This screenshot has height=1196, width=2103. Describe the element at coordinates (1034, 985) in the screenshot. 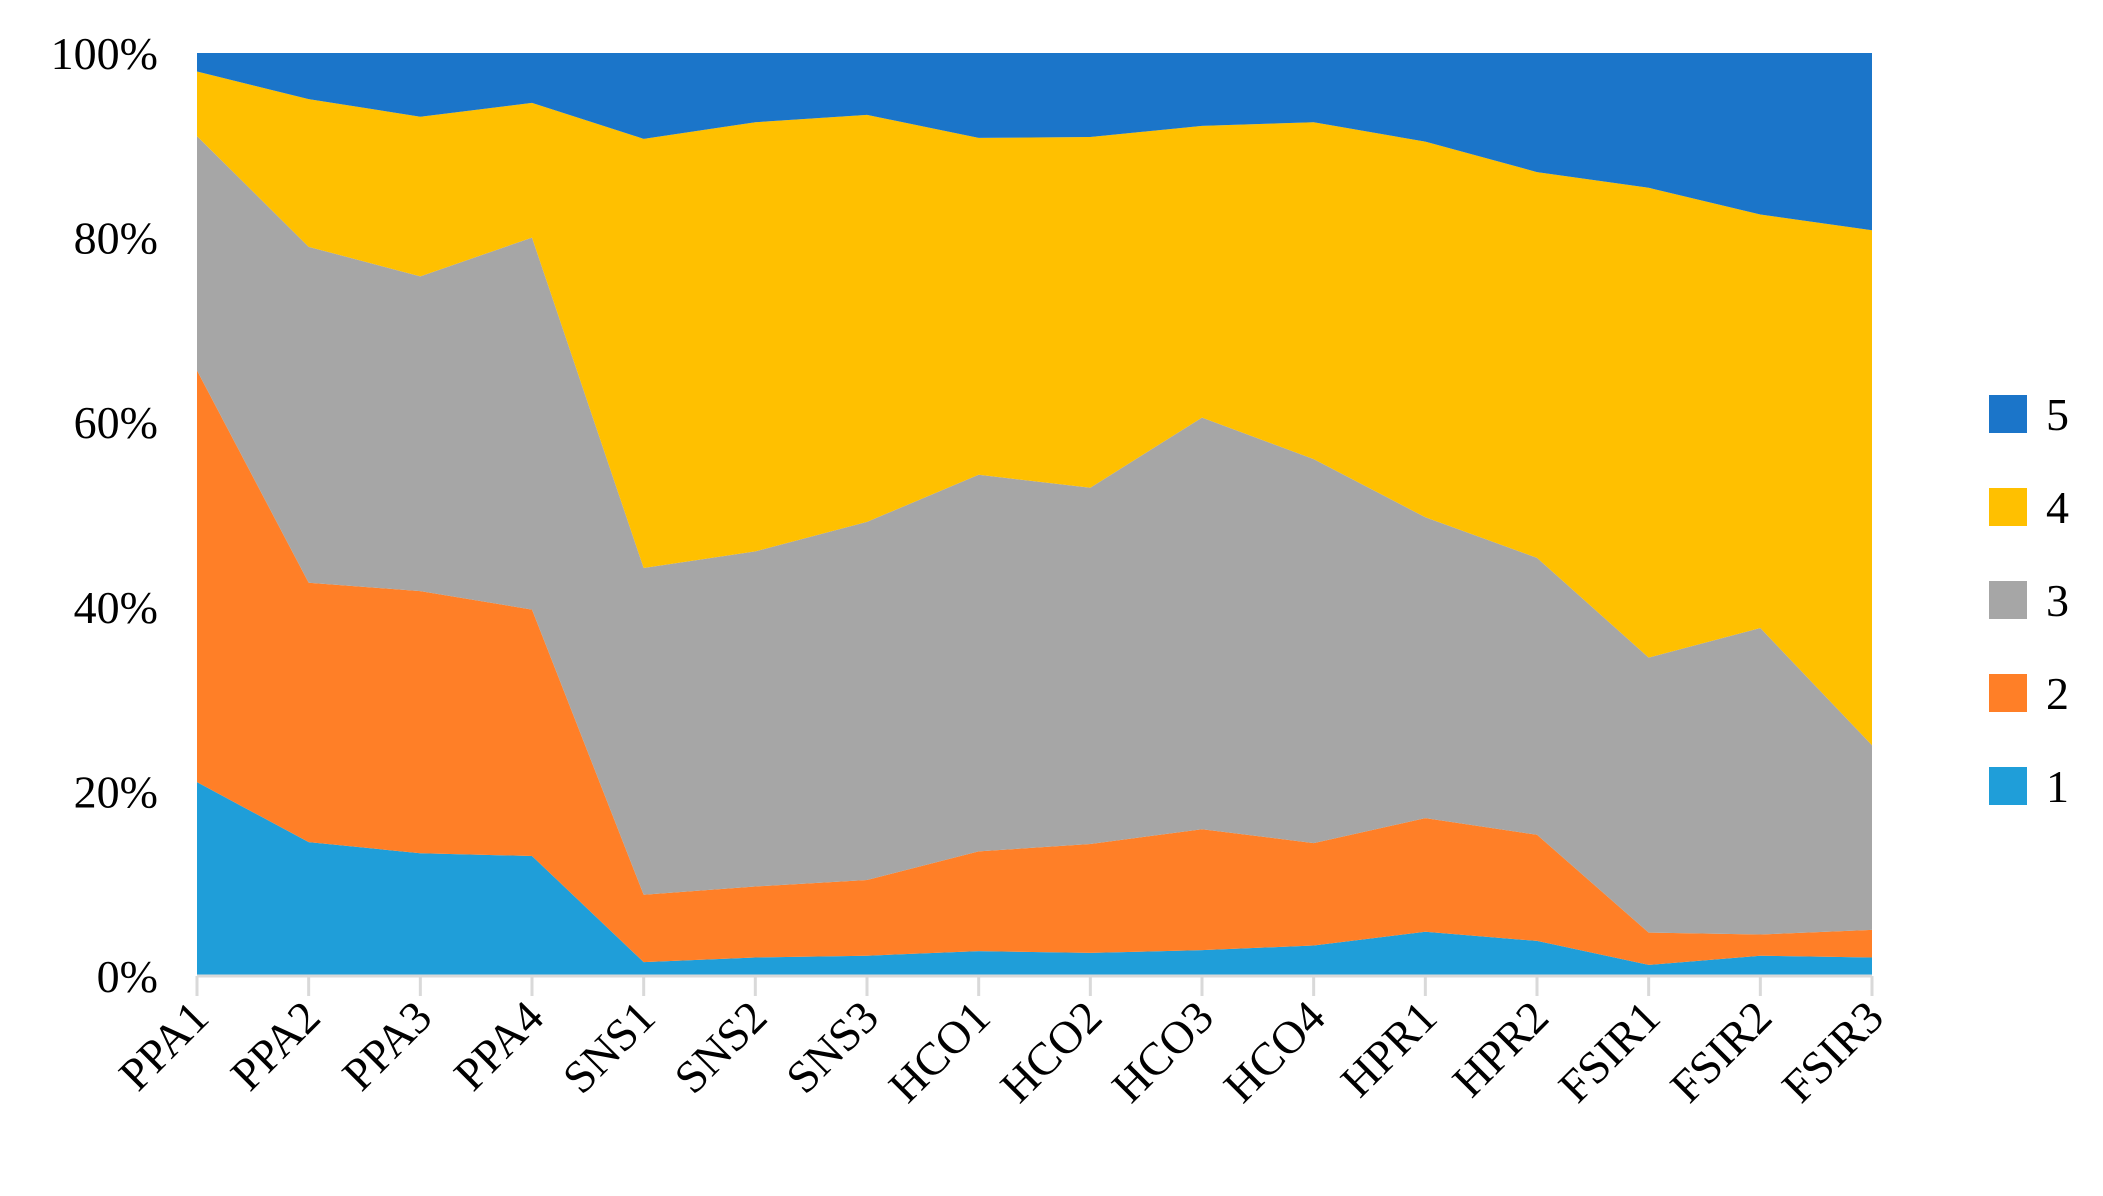

I see `axes-group` at that location.